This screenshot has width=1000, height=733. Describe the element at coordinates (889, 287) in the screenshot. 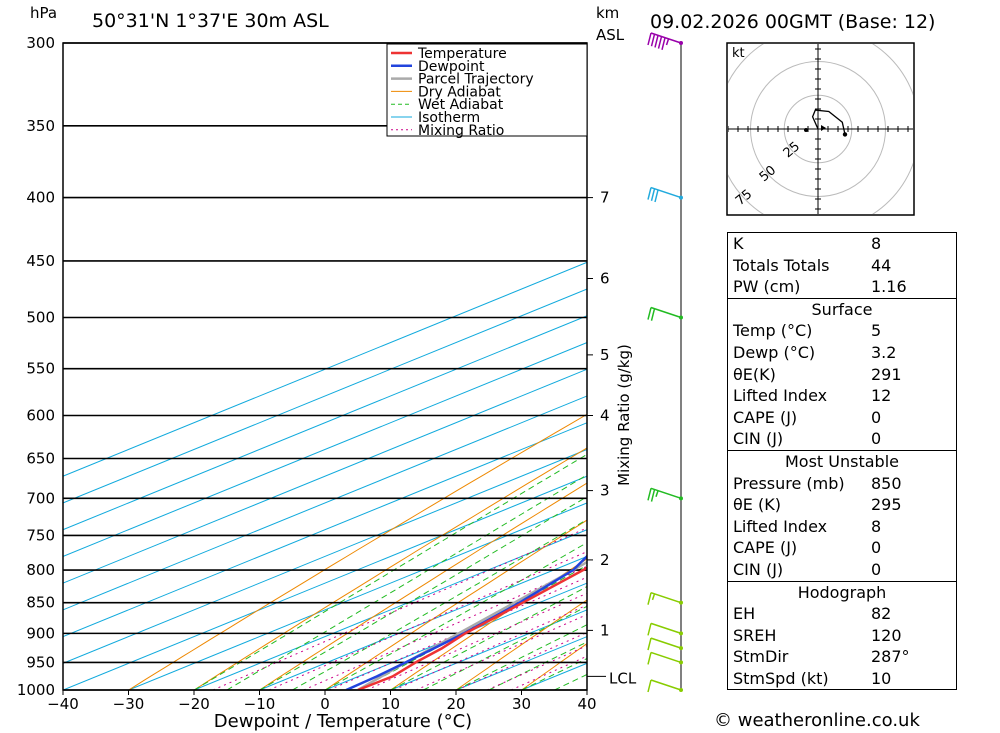

I see `index-value: 1.16` at that location.